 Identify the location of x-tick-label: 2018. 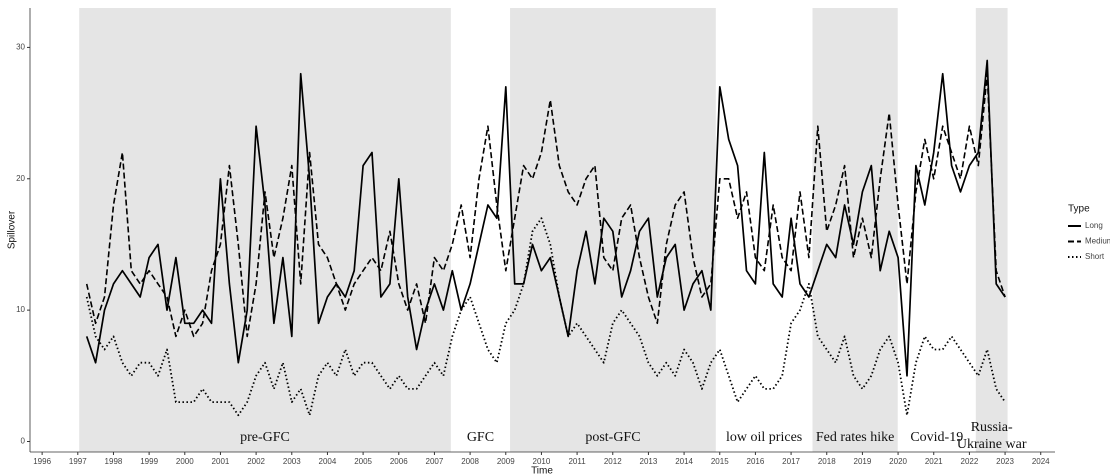
(827, 461).